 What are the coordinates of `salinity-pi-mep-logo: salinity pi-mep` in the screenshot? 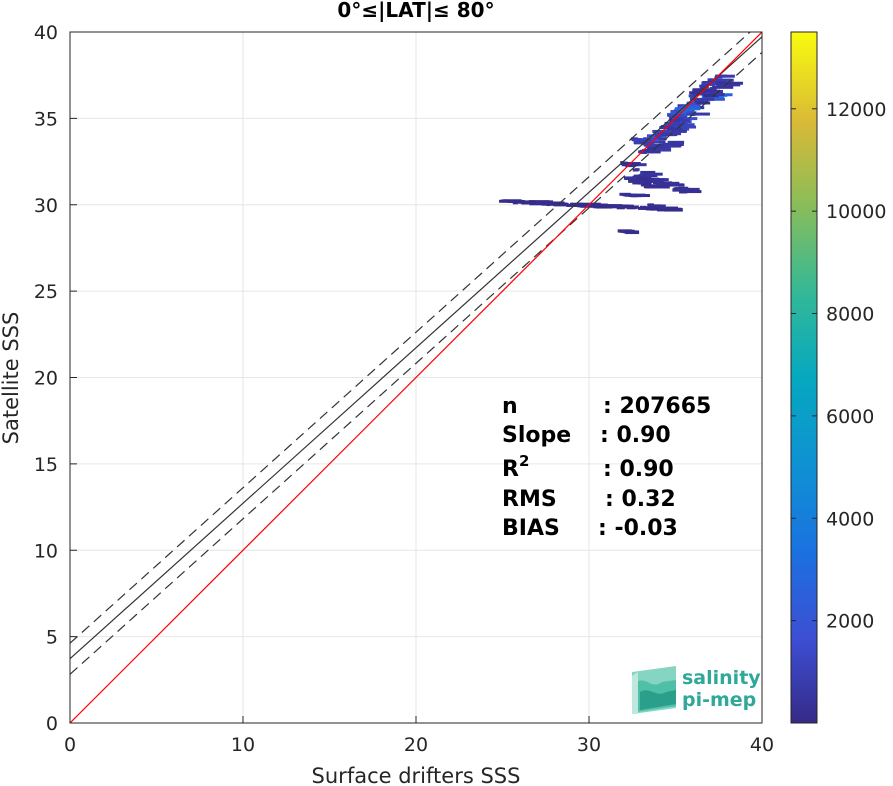 It's located at (696, 690).